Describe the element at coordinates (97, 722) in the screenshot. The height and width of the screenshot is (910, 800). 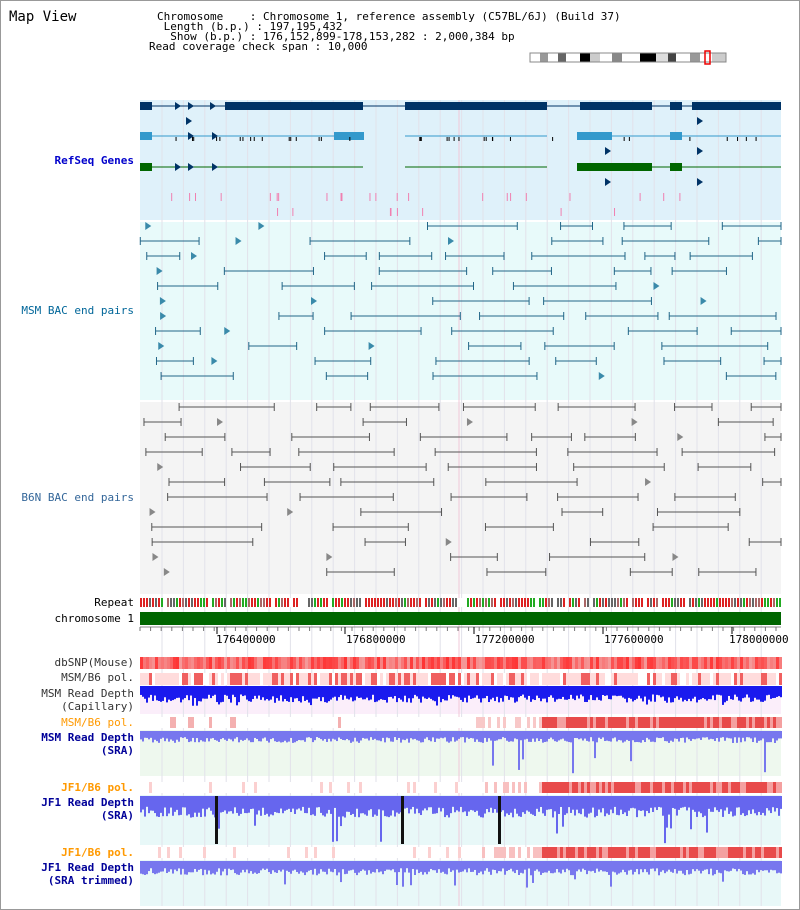
I see `track-label-msm-b6-pol-2: MSM/B6 pol.` at that location.